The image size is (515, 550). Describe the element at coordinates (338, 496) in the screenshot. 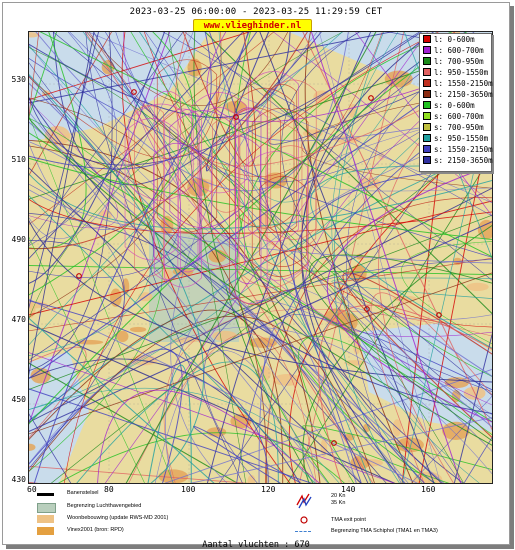

I see `wind-20-label: 20 Kn` at that location.